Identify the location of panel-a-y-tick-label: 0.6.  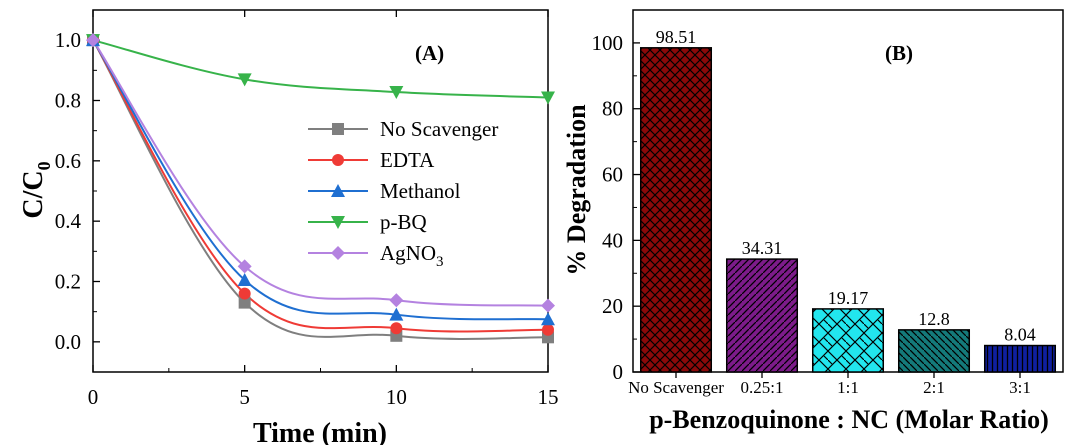
(68, 161).